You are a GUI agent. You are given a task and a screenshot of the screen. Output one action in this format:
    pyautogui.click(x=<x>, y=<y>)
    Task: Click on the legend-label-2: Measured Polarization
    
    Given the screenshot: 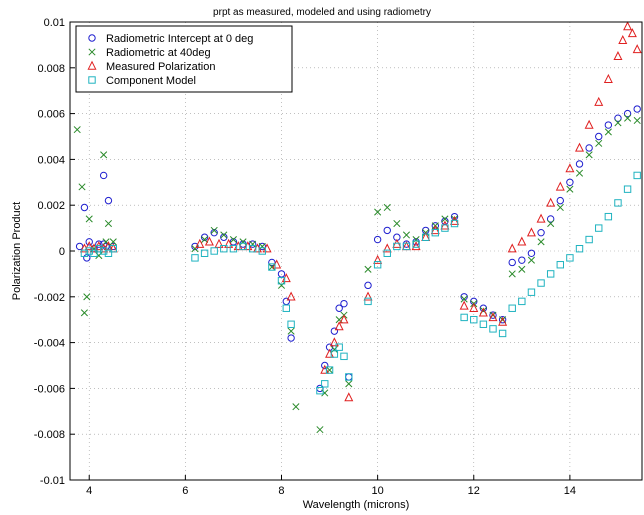 What is the action you would take?
    pyautogui.click(x=160, y=67)
    